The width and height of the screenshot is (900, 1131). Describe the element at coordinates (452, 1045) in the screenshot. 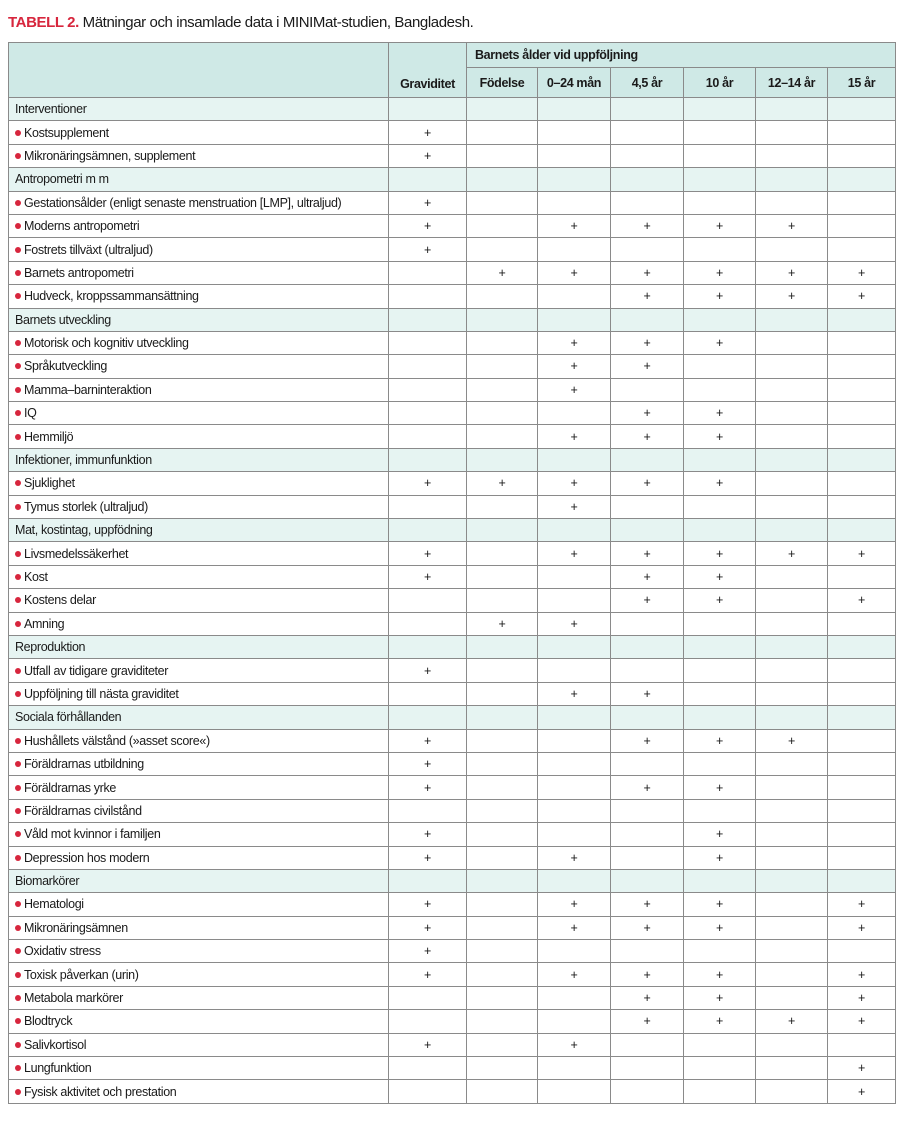

I see `table-row: Salivkortisol + +` at that location.